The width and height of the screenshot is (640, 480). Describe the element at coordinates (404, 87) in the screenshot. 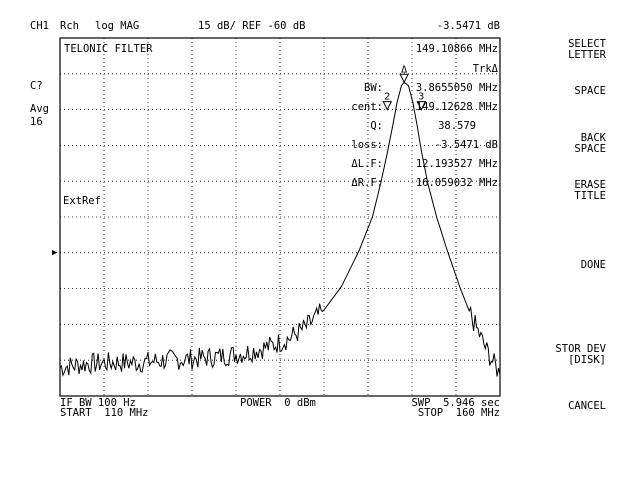

I see `markers-group: Δ 2 3` at that location.